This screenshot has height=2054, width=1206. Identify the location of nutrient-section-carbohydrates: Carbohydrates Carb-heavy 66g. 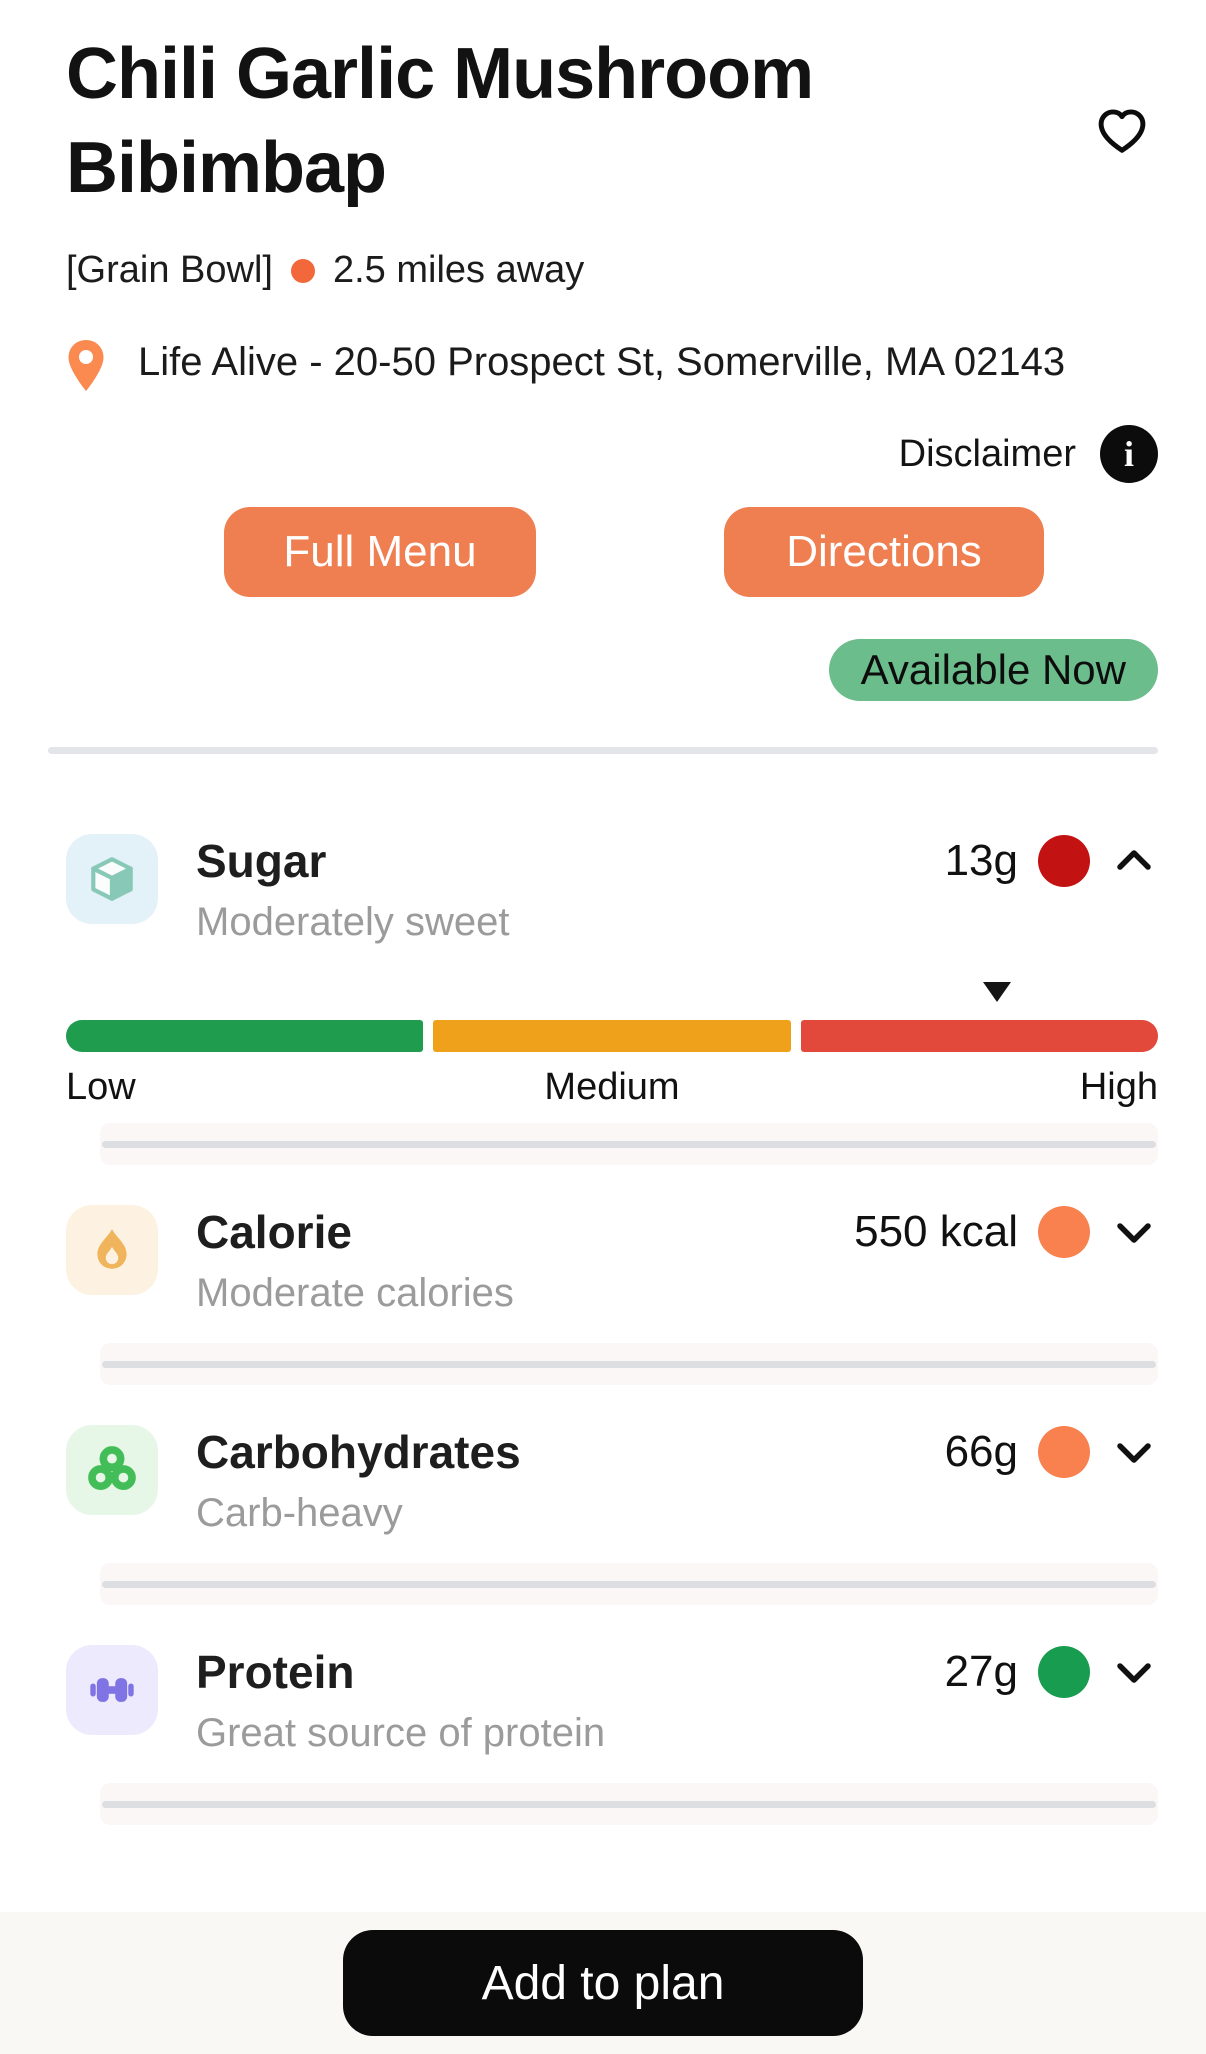
(612, 1515).